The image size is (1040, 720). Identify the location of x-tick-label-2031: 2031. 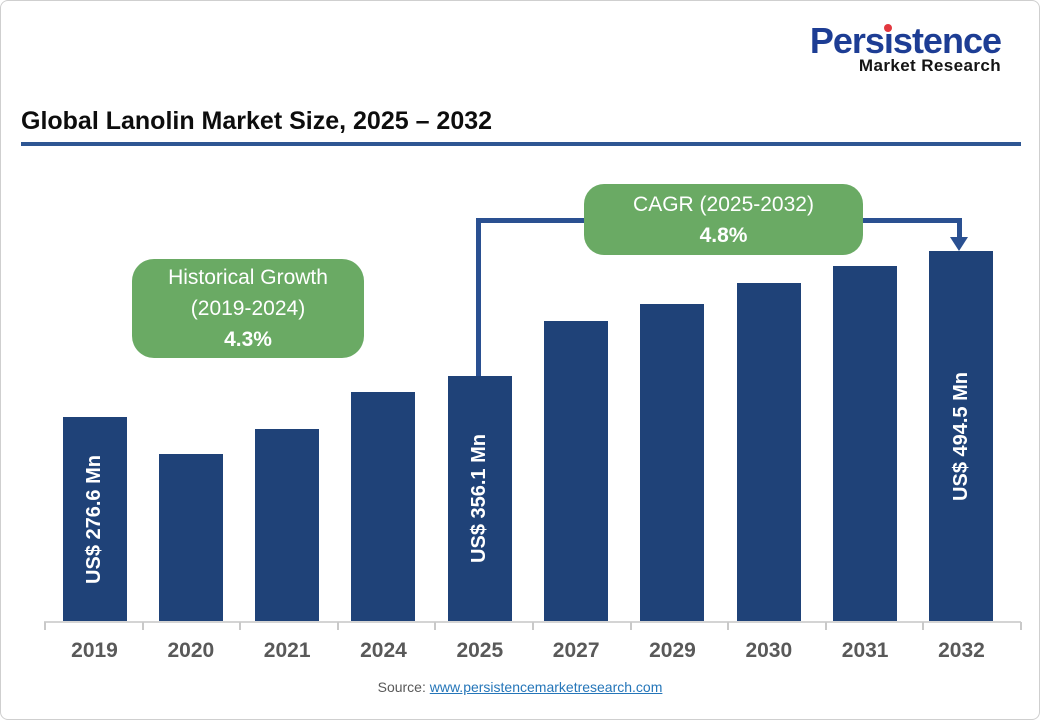
(865, 650).